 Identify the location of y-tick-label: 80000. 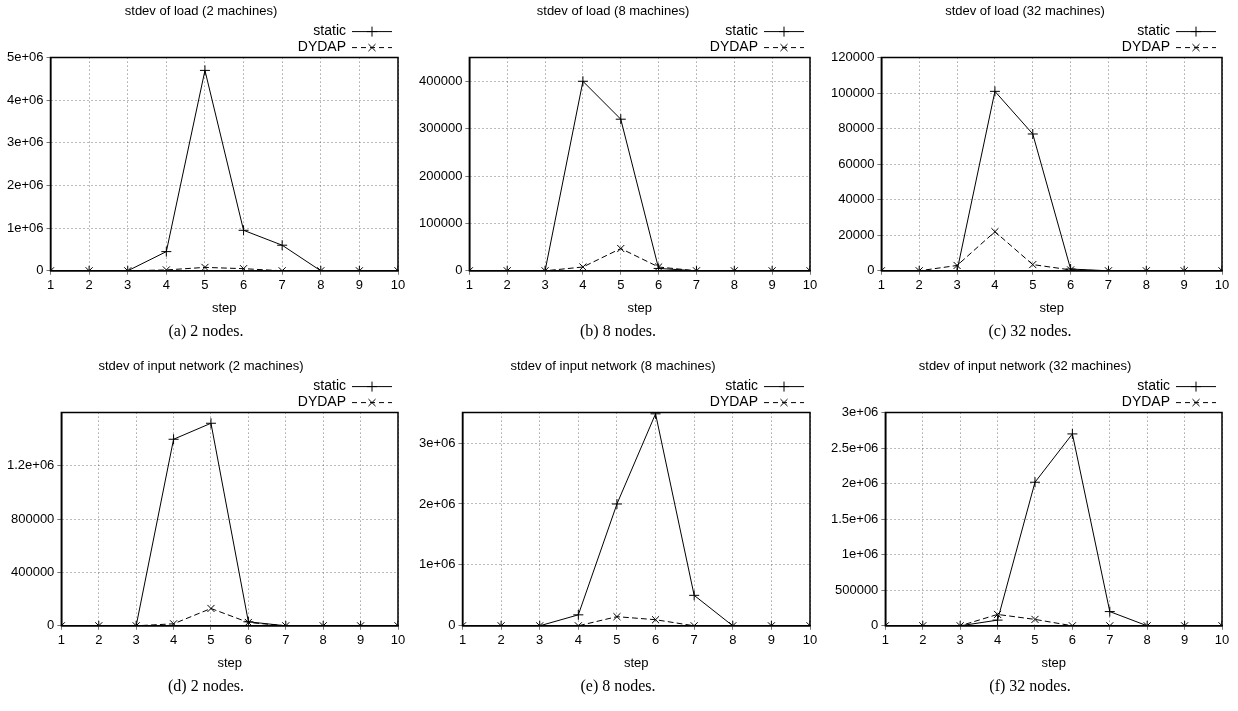
(856, 128).